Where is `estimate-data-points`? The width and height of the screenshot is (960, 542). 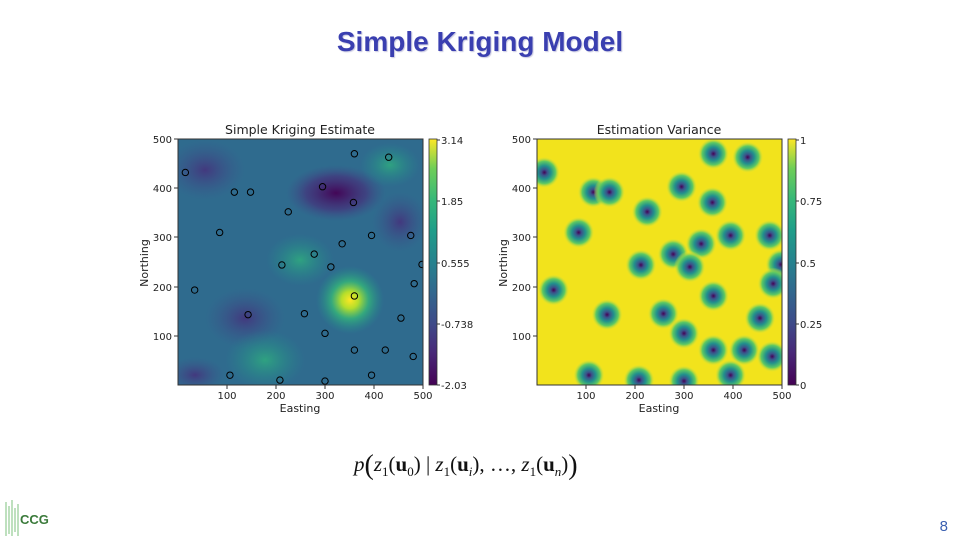
estimate-data-points is located at coordinates (302, 267).